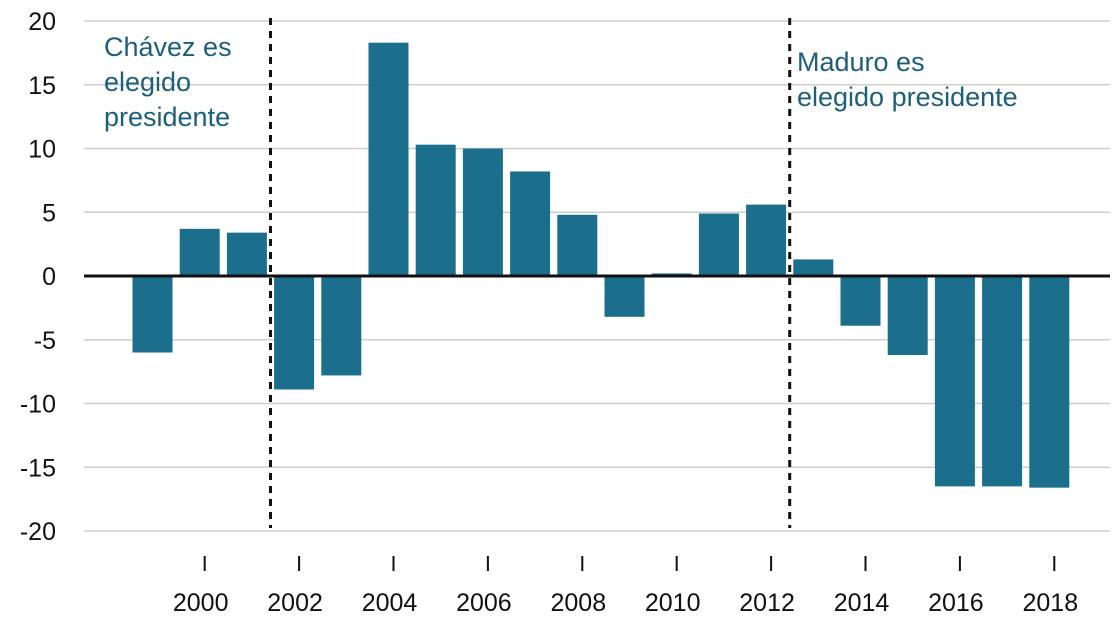 The width and height of the screenshot is (1112, 618). I want to click on x-tick-label: 2006, so click(484, 603).